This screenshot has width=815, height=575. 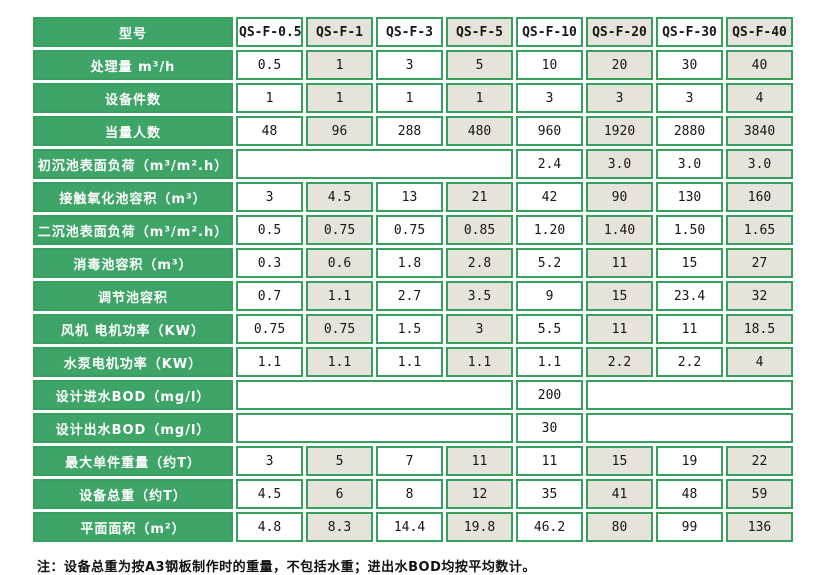 What do you see at coordinates (479, 230) in the screenshot?
I see `table-cell: 0.85` at bounding box center [479, 230].